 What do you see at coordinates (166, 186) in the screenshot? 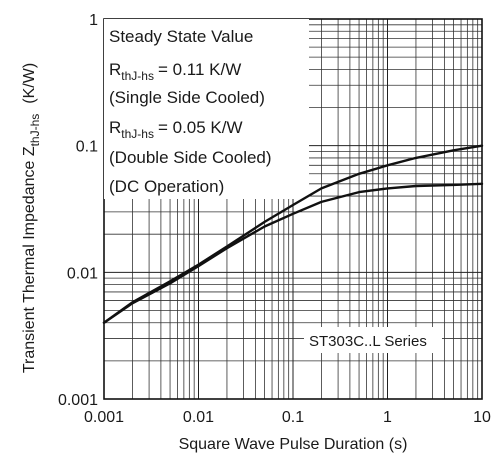
I see `annotation-dc-operation: (DC Operation)` at bounding box center [166, 186].